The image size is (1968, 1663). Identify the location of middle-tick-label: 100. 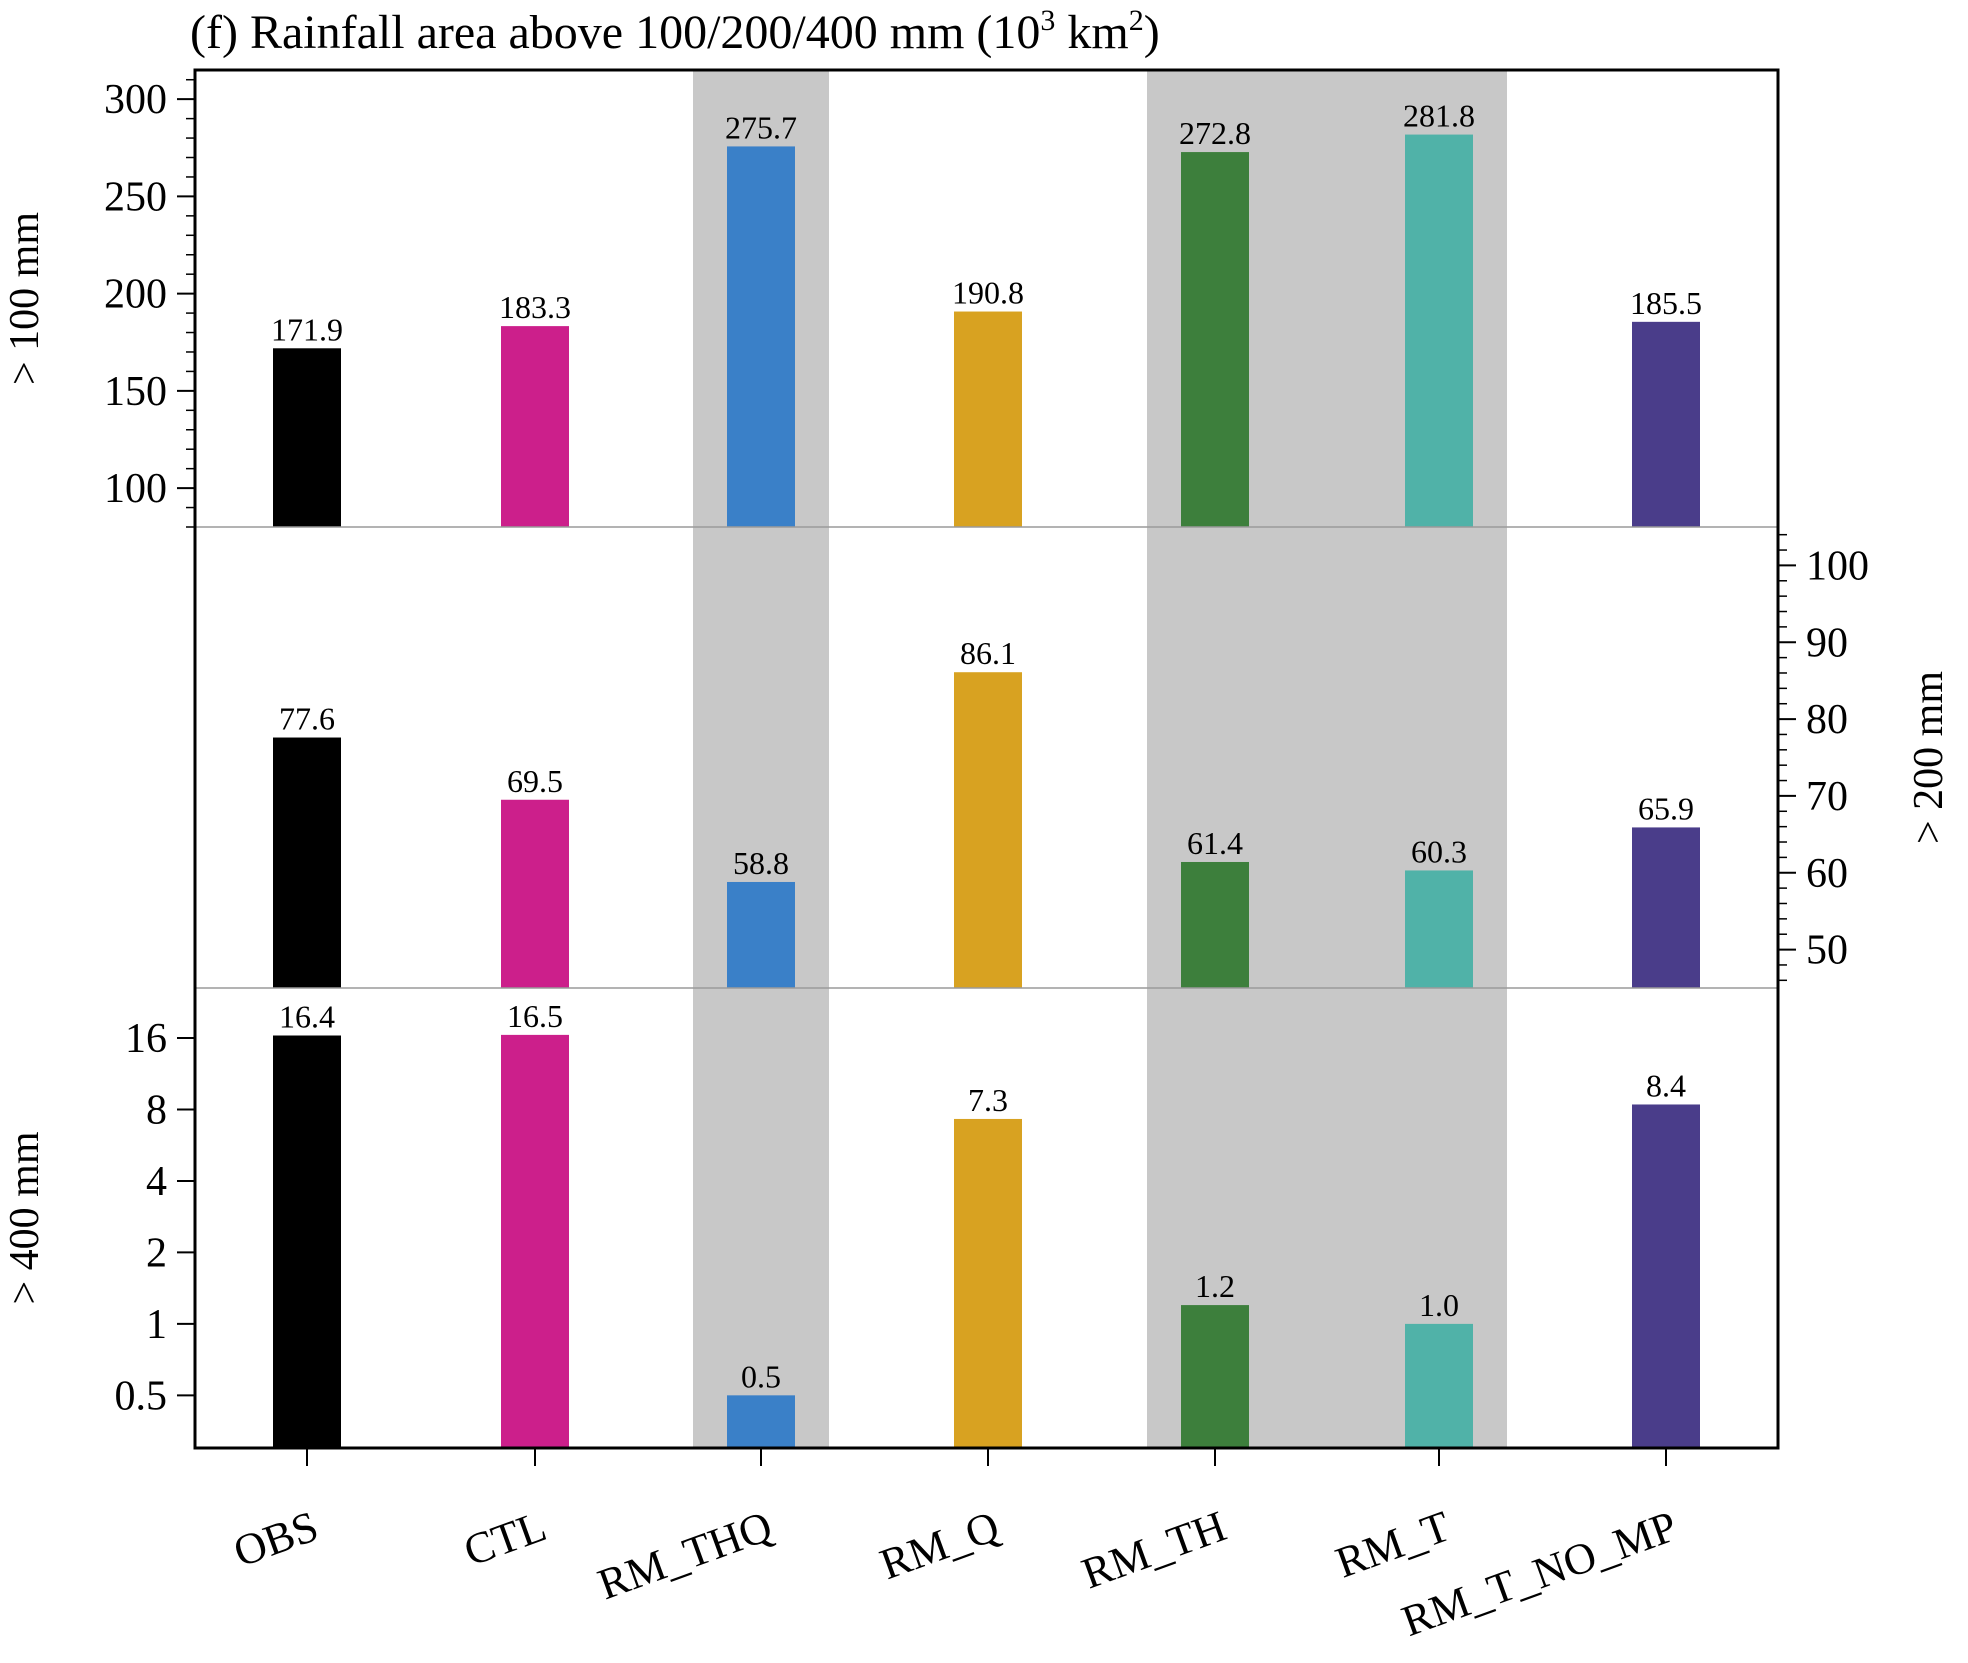
(1837, 566).